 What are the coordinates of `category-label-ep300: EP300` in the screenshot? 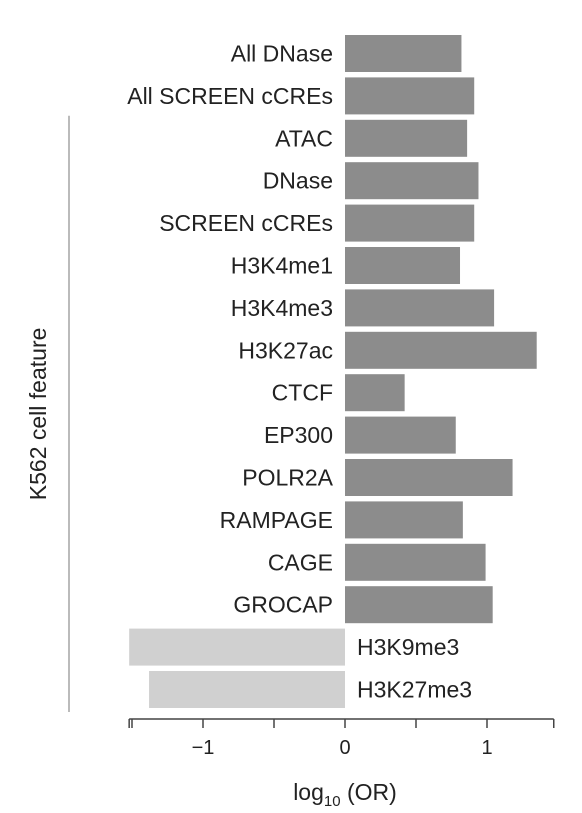 It's located at (298, 435).